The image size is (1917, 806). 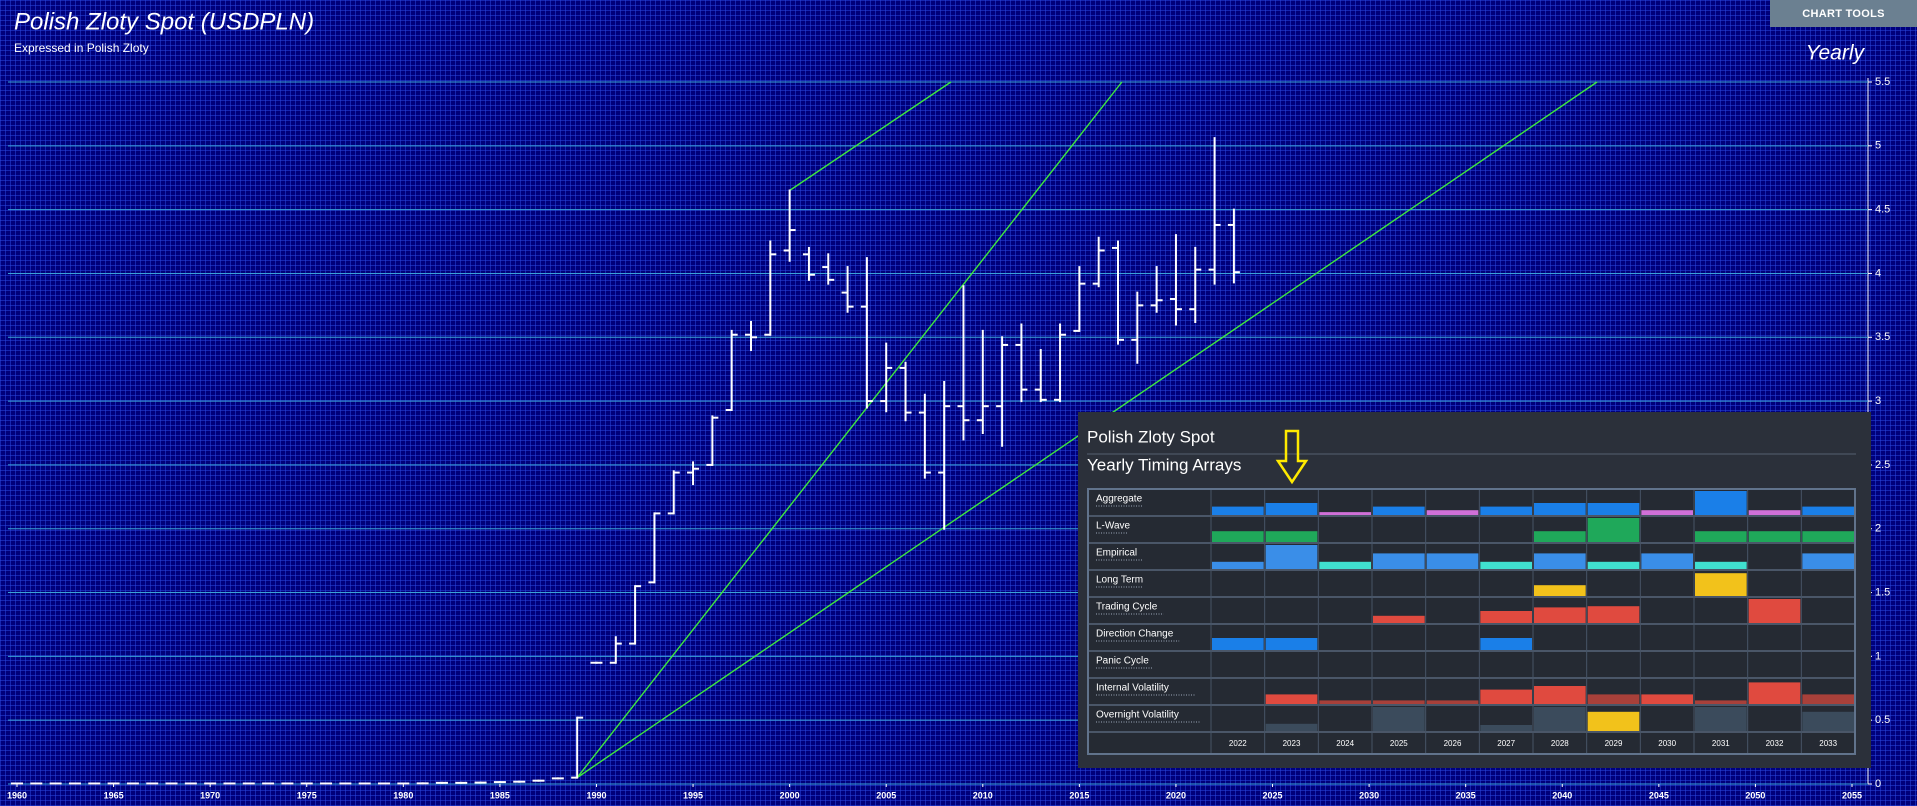 I want to click on table-border, so click(x=1471, y=621).